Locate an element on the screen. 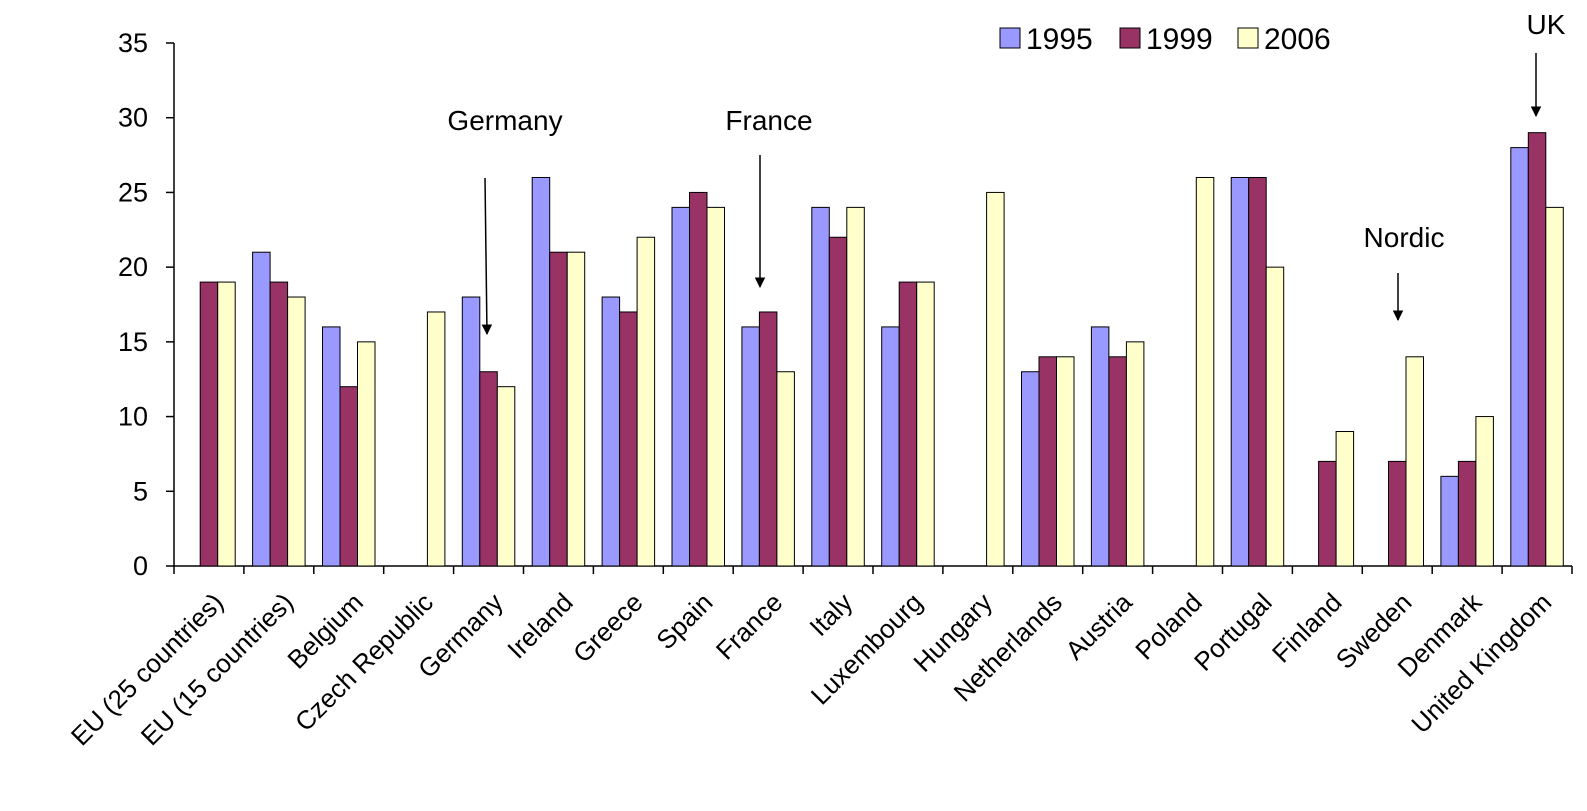 This screenshot has width=1587, height=811. y-tick-label: 0 is located at coordinates (140, 566).